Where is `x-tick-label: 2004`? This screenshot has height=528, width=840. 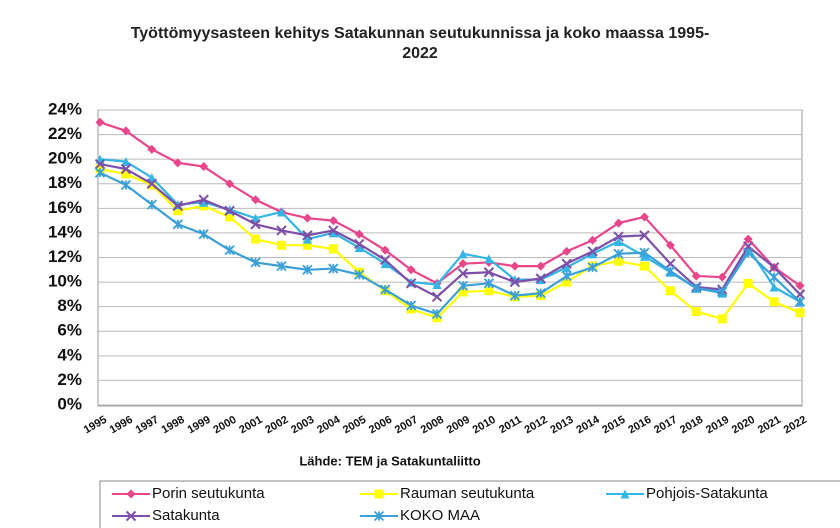
x-tick-label: 2004 is located at coordinates (329, 424).